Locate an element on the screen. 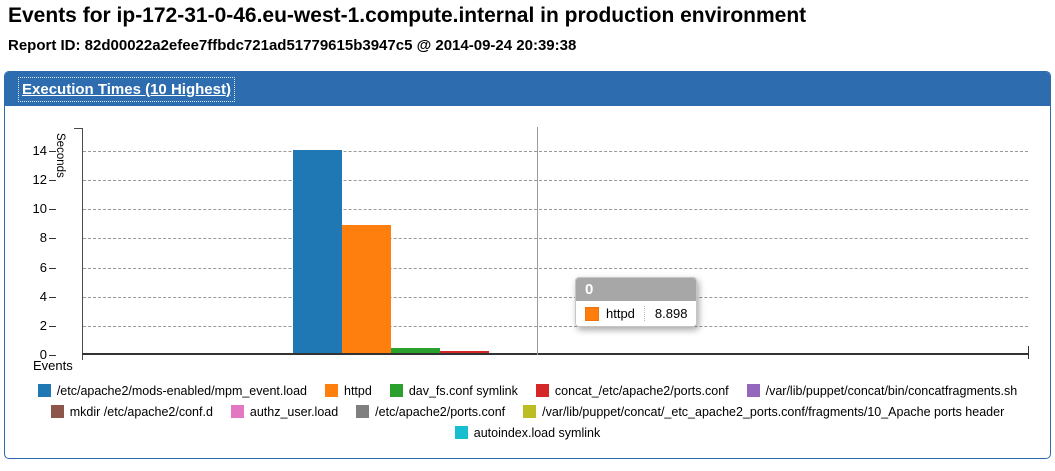 The width and height of the screenshot is (1055, 471). legend-label-6: authz_user.load is located at coordinates (294, 411).